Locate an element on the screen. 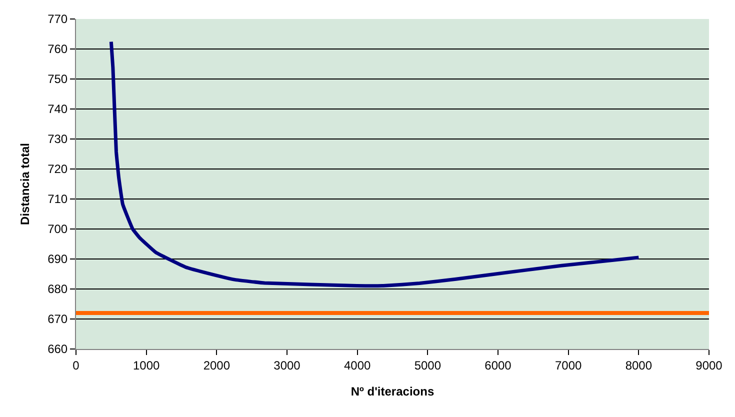 The image size is (735, 417). y-tick-label: 750 is located at coordinates (58, 79).